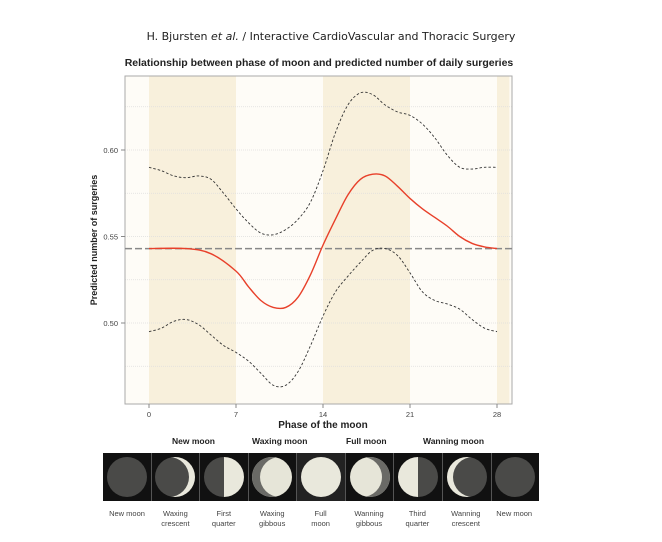 The height and width of the screenshot is (542, 662). I want to click on y-tick-label: 0.60, so click(110, 150).